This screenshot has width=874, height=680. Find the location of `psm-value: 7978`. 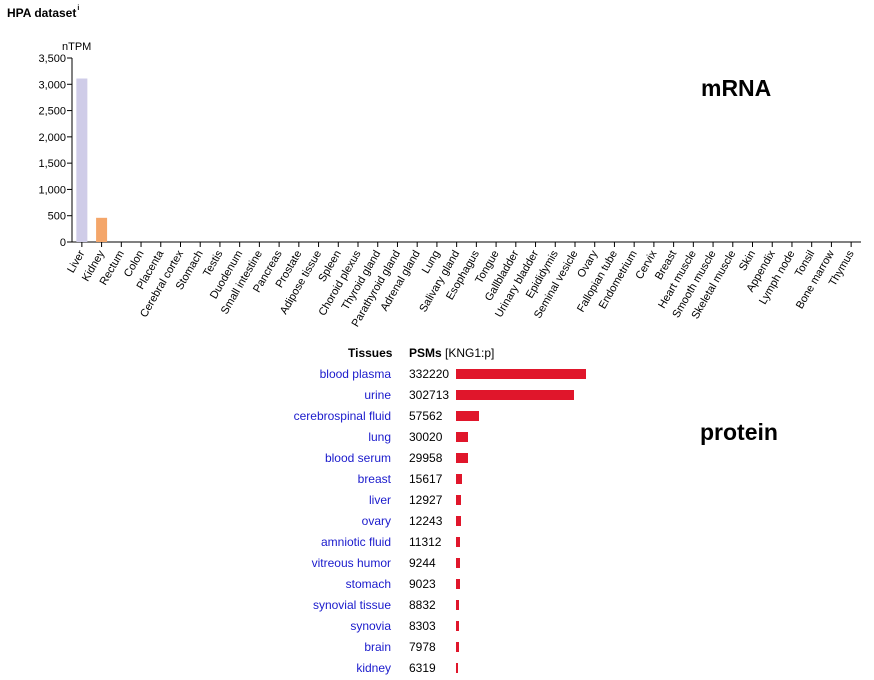

psm-value: 7978 is located at coordinates (422, 647).